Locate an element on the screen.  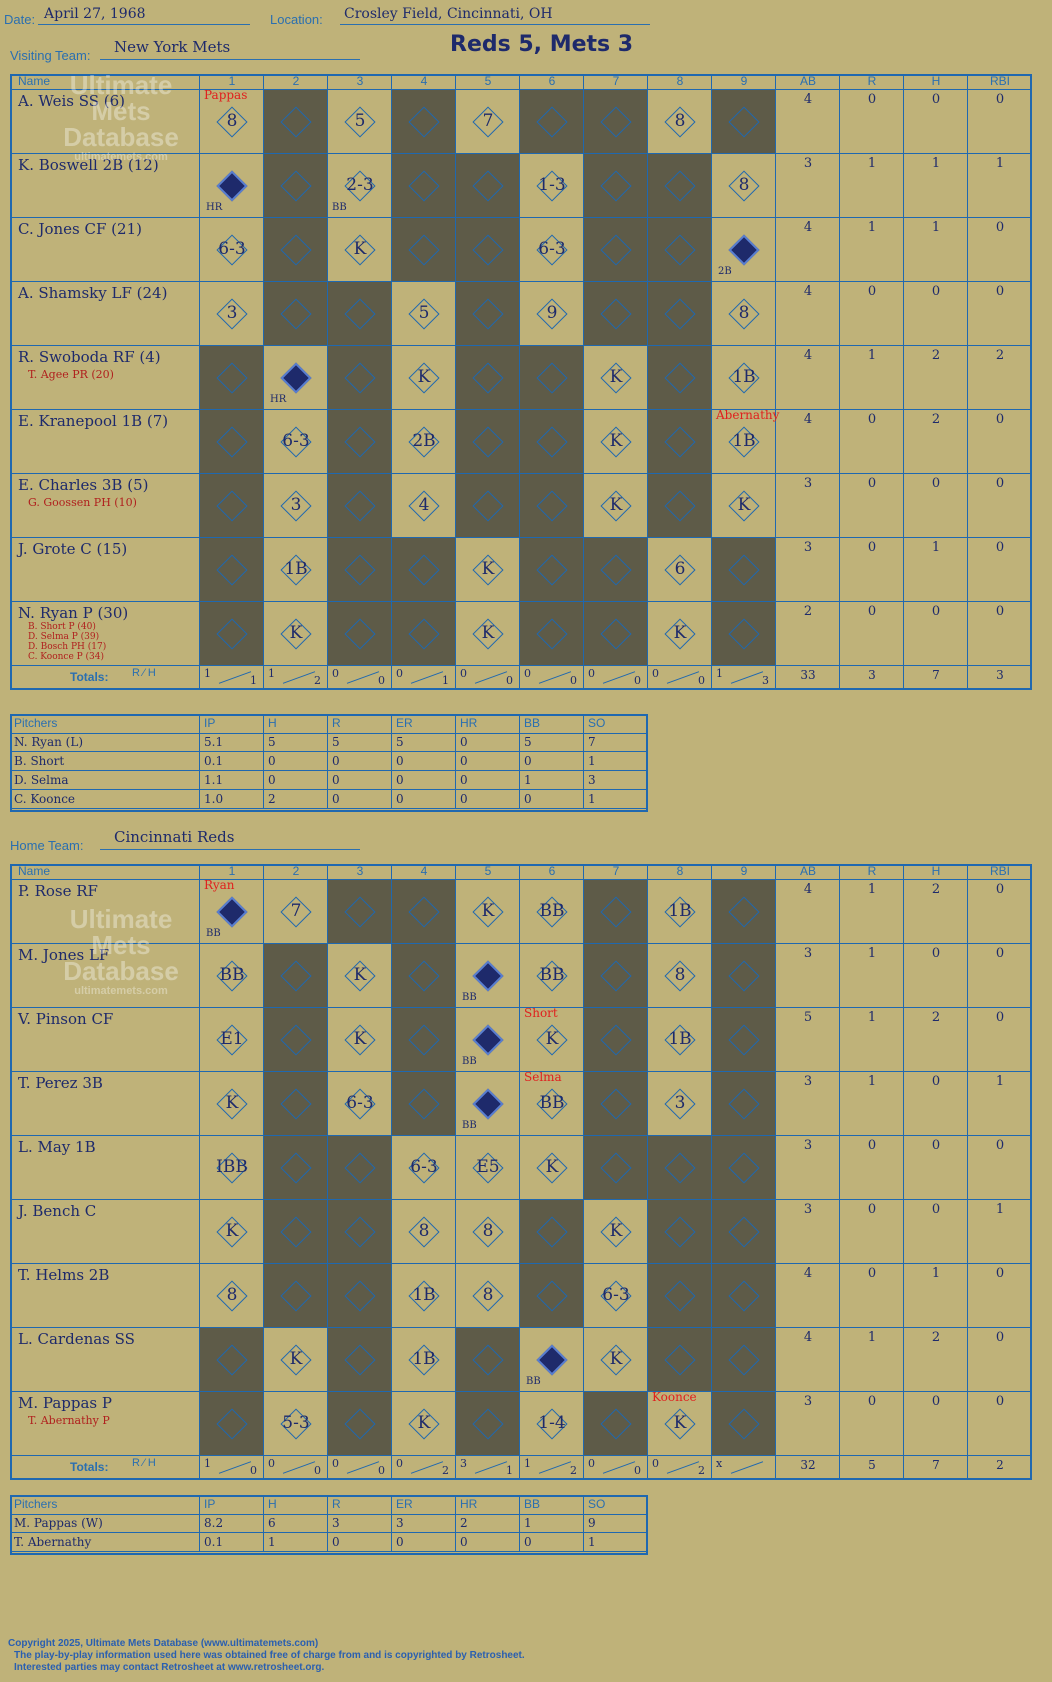
slash-divider is located at coordinates (299, 1467).